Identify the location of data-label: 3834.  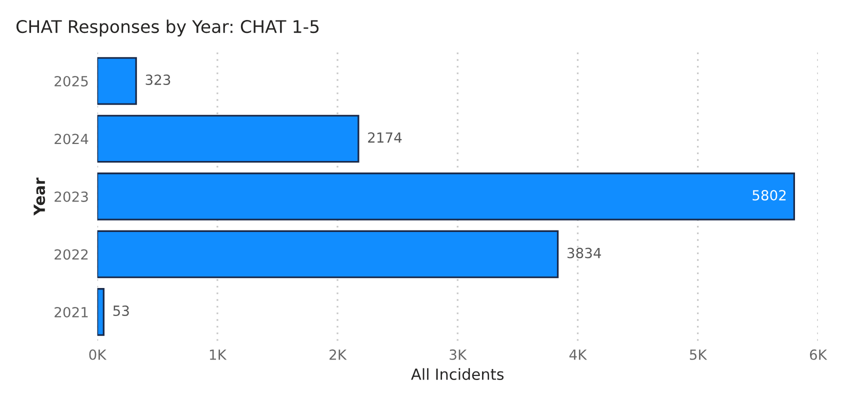
(585, 253).